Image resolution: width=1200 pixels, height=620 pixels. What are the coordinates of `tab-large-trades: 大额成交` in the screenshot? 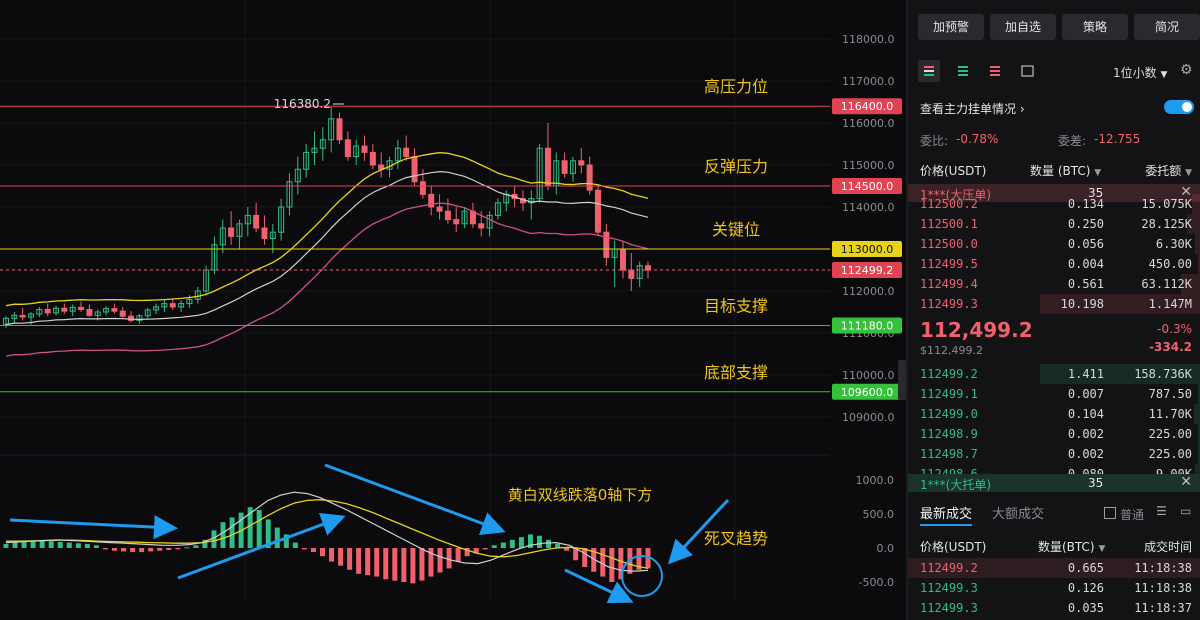 It's located at (1018, 514).